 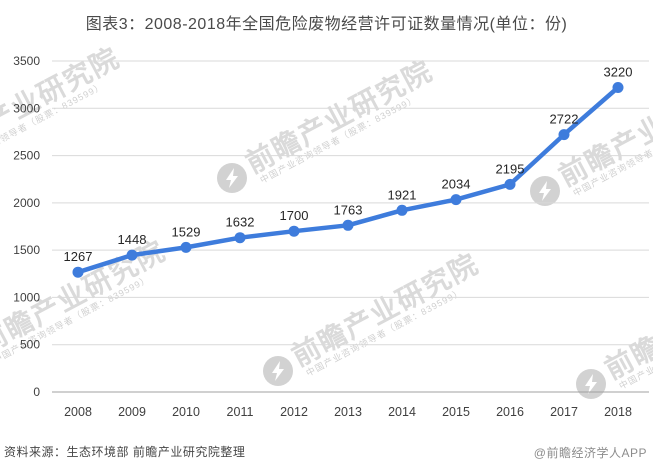 I want to click on x-tick-label: 2015, so click(x=456, y=412).